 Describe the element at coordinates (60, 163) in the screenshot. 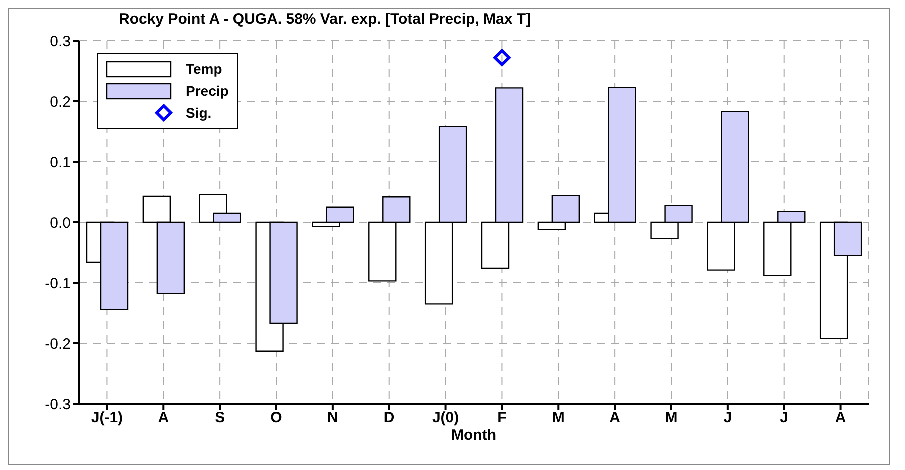

I see `y-tick-label: 0.1` at that location.